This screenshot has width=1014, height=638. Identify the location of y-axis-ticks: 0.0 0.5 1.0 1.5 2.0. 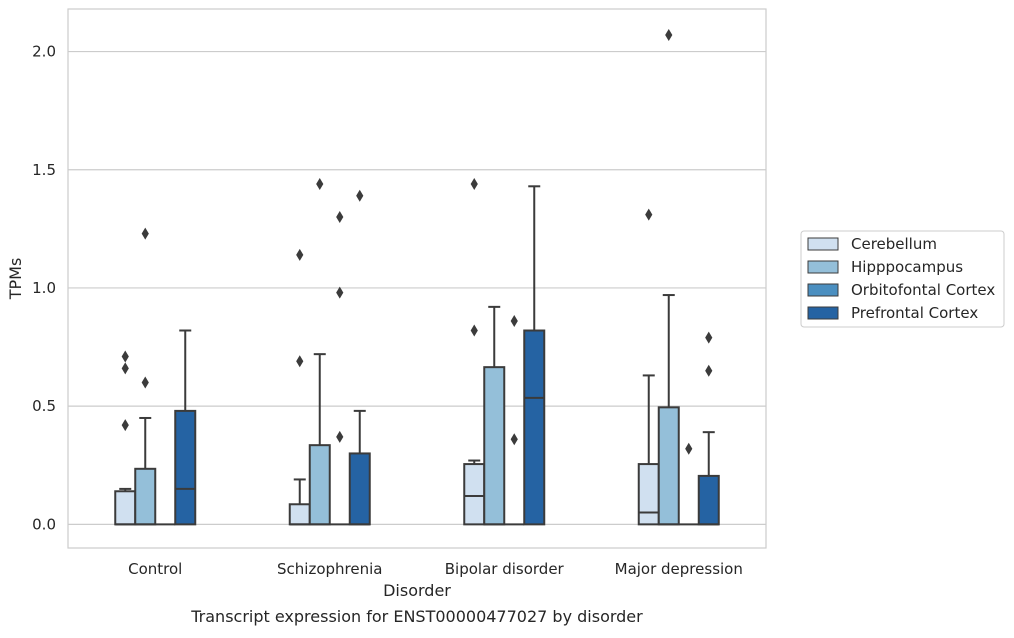
(44, 288).